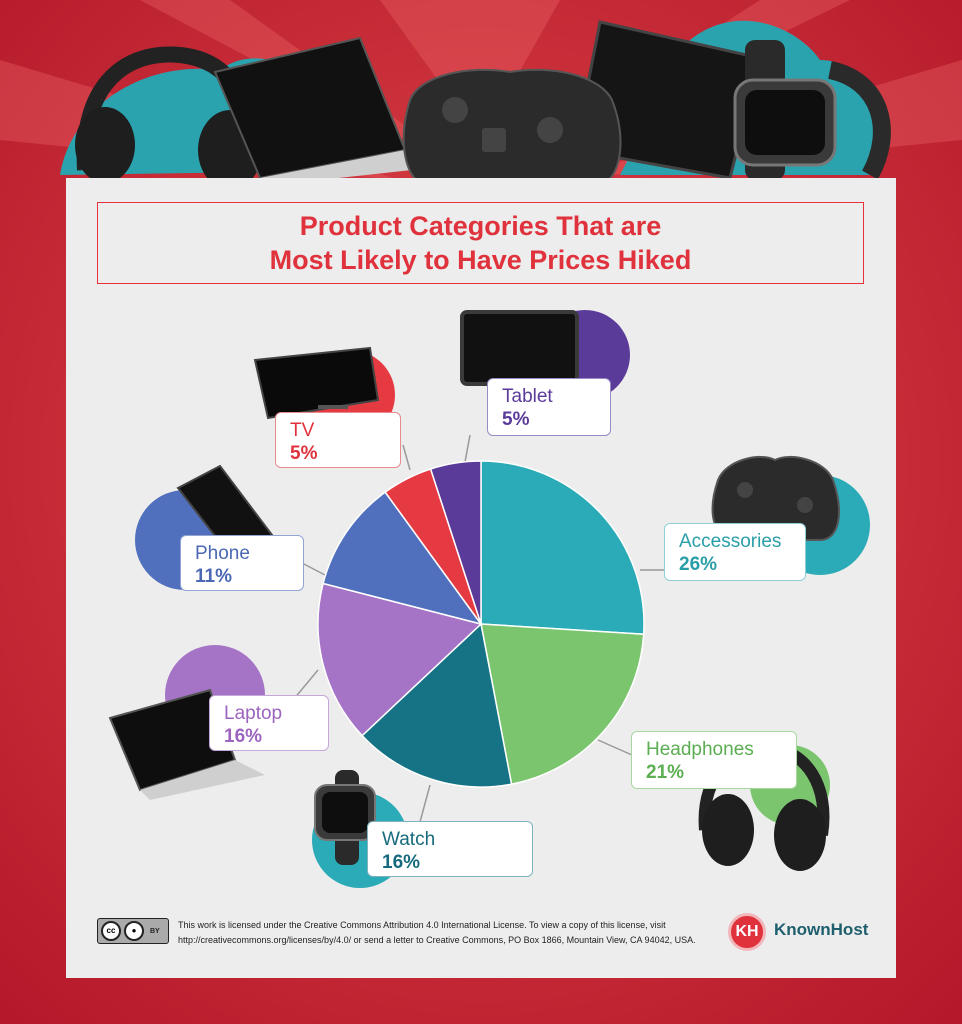 This screenshot has height=1024, width=962. I want to click on label-laptop: Laptop 16%, so click(269, 723).